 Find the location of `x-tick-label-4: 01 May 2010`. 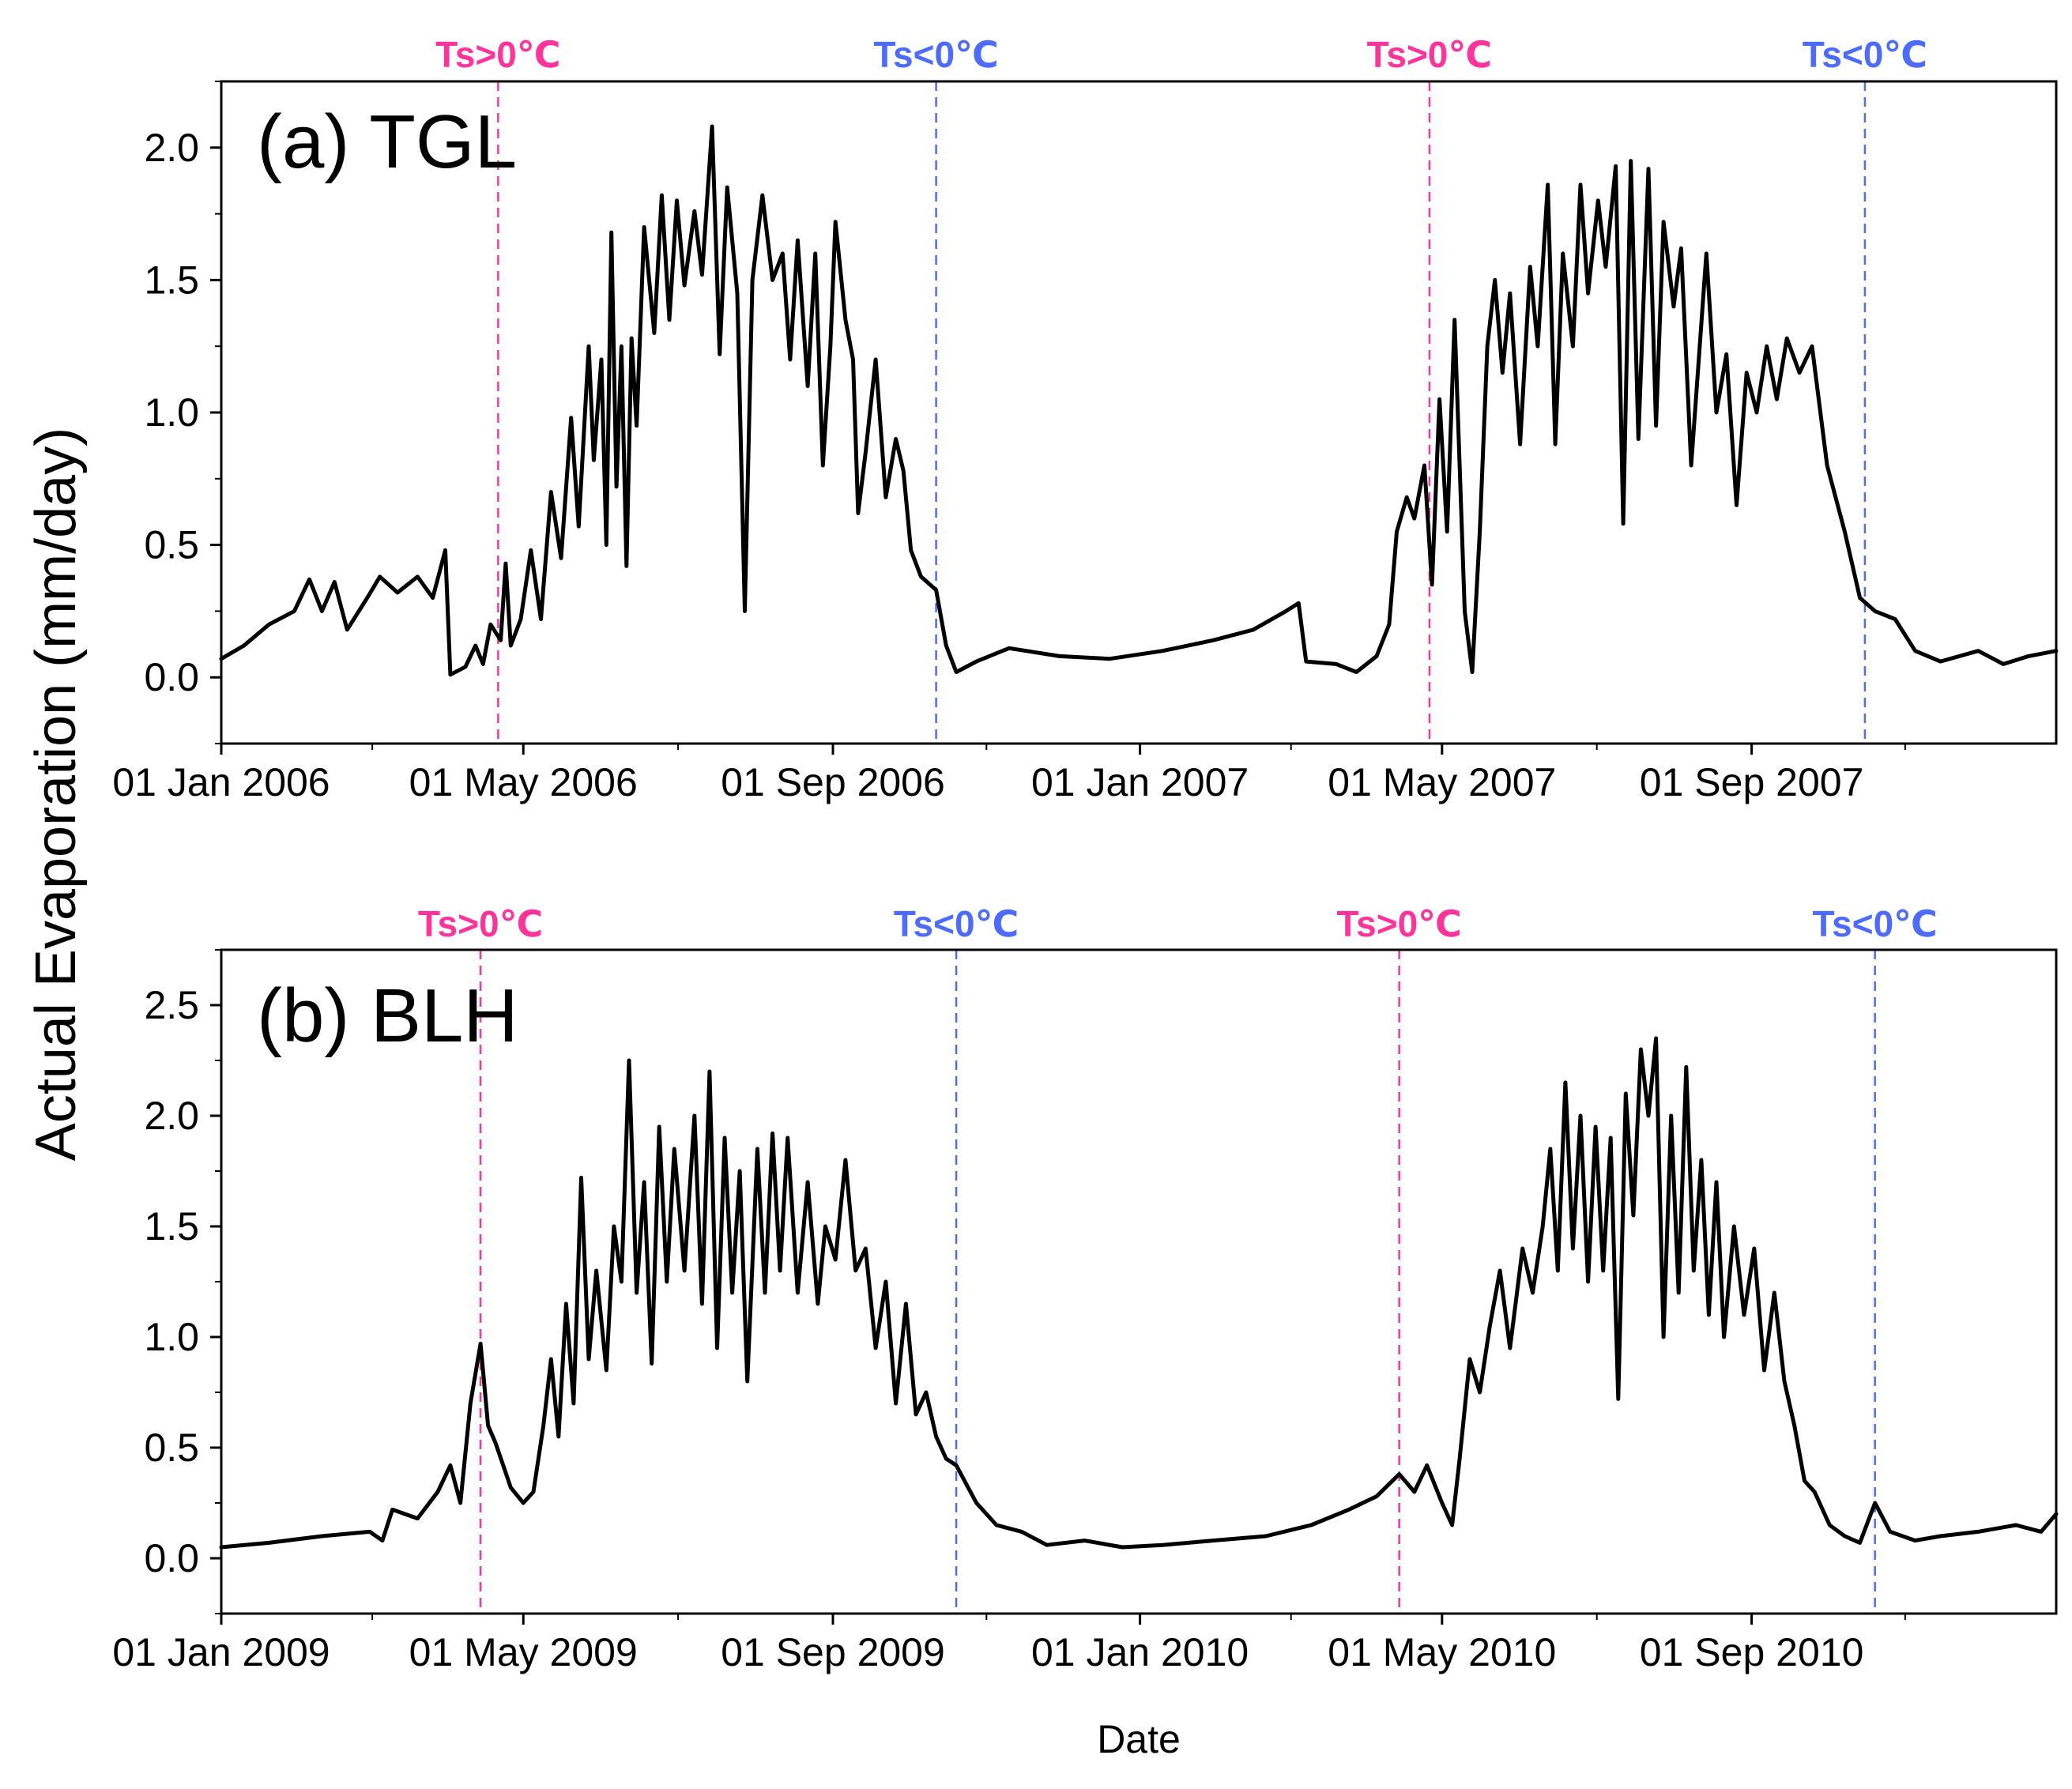

x-tick-label-4: 01 May 2010 is located at coordinates (1442, 1652).